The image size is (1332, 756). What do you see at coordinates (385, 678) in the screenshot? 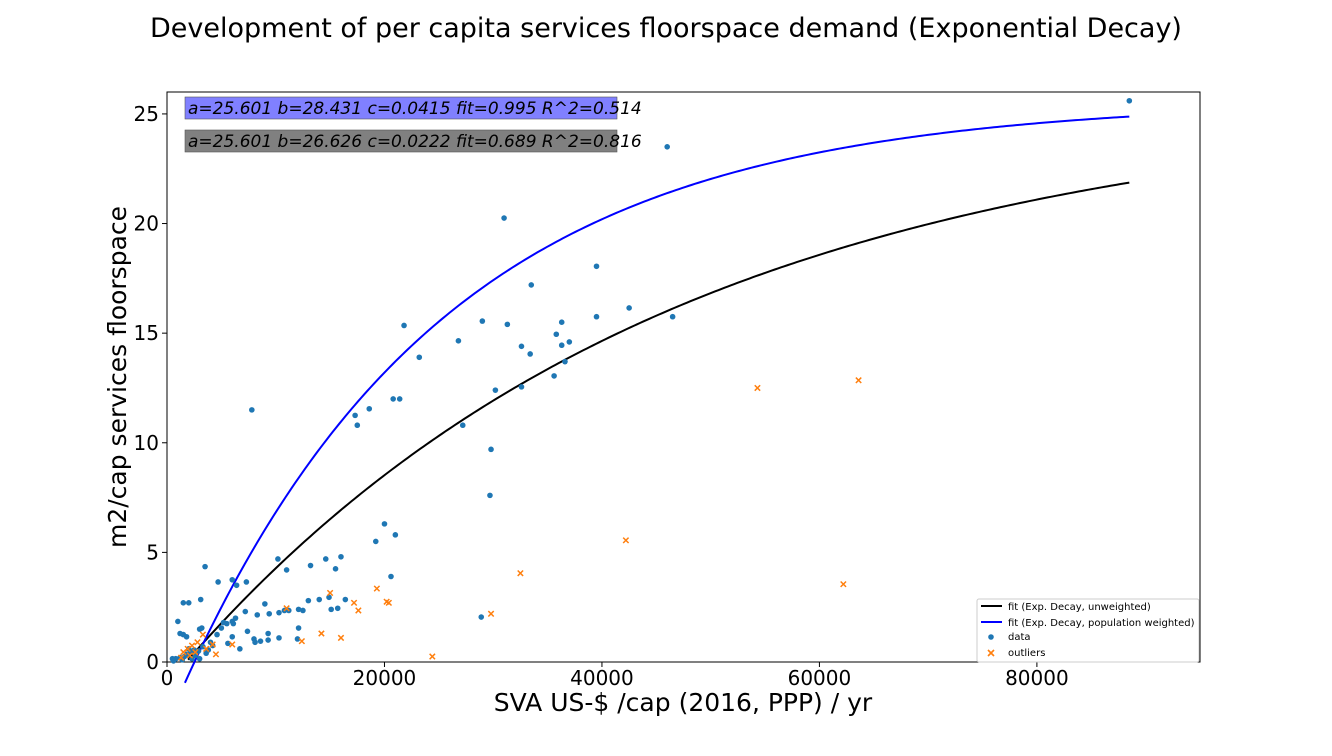
I see `x-tick-label: 20000` at bounding box center [385, 678].